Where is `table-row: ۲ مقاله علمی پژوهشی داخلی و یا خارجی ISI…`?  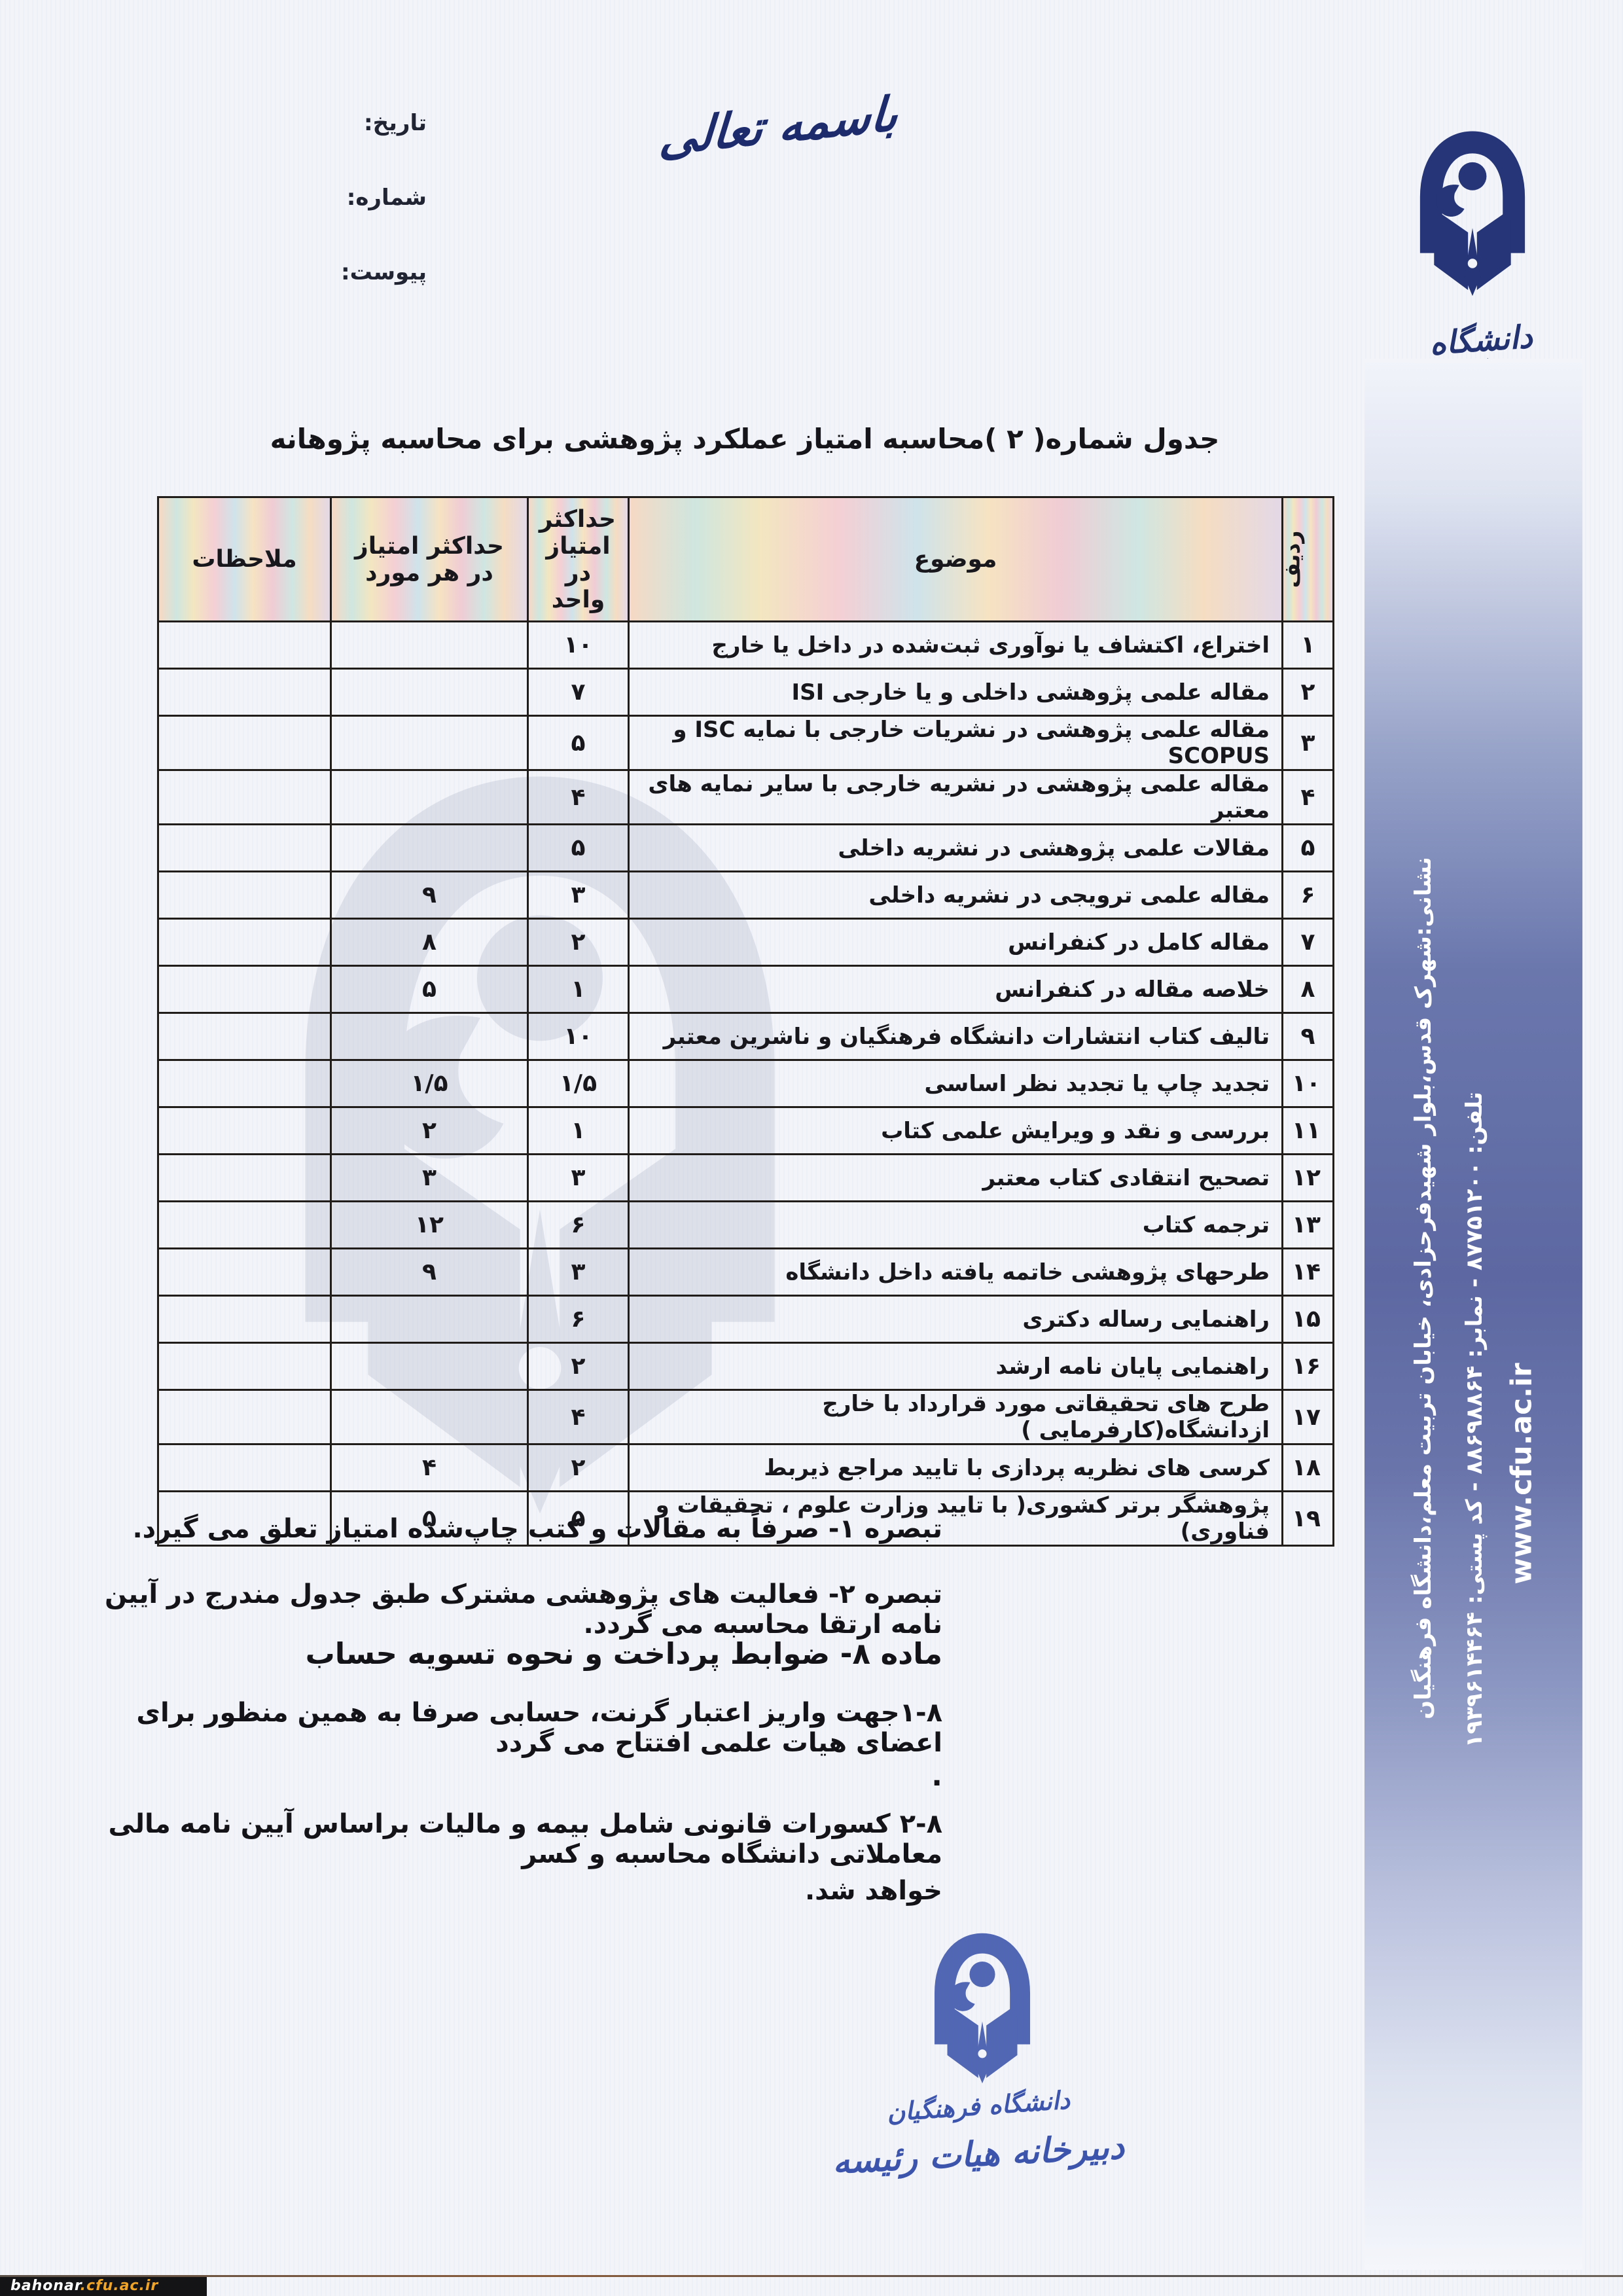
table-row: ۲ مقاله علمی پژوهشی داخلی و یا خارجی ISI… is located at coordinates (745, 692).